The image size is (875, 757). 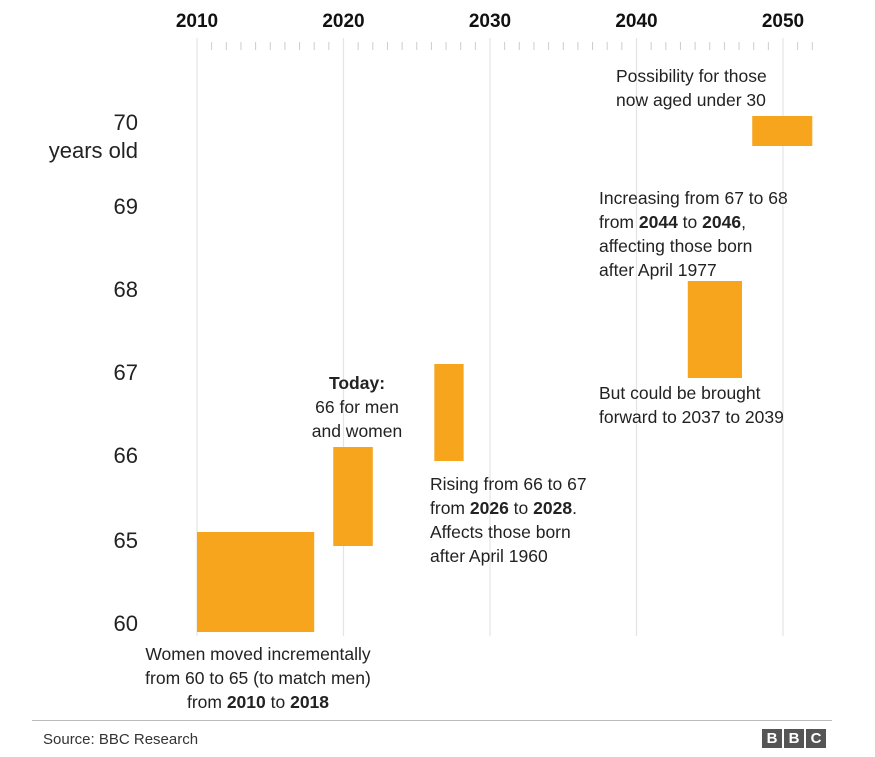 What do you see at coordinates (126, 372) in the screenshot?
I see `age-tick-label: 67` at bounding box center [126, 372].